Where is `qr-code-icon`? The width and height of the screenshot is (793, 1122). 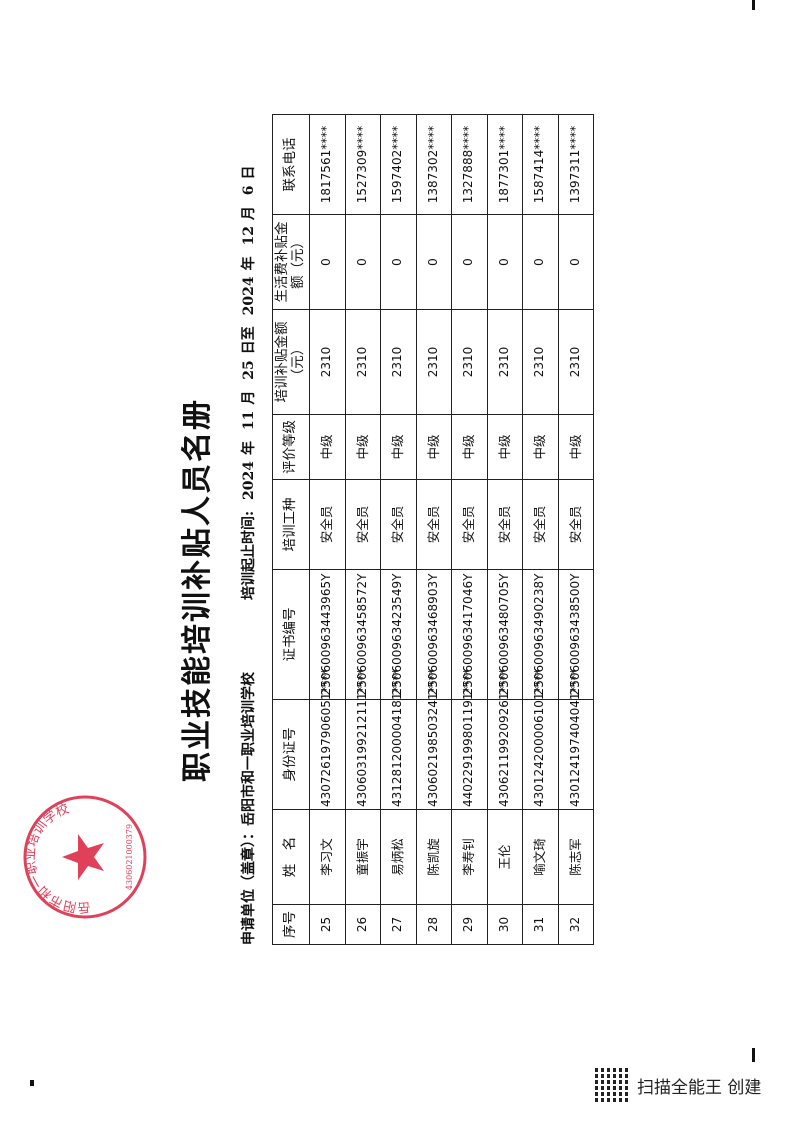 qr-code-icon is located at coordinates (612, 1085).